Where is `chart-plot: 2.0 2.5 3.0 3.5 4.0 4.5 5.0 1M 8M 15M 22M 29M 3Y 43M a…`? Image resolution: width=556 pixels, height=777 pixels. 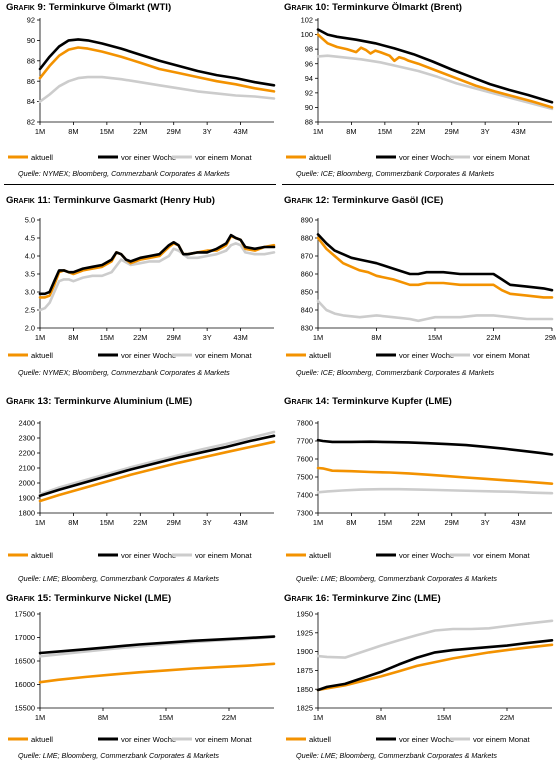
chart-plot: 2.0 2.5 3.0 3.5 4.0 4.5 5.0 1M 8M 15M 22M 29M 3Y 43M a… is located at coordinates (142, 288).